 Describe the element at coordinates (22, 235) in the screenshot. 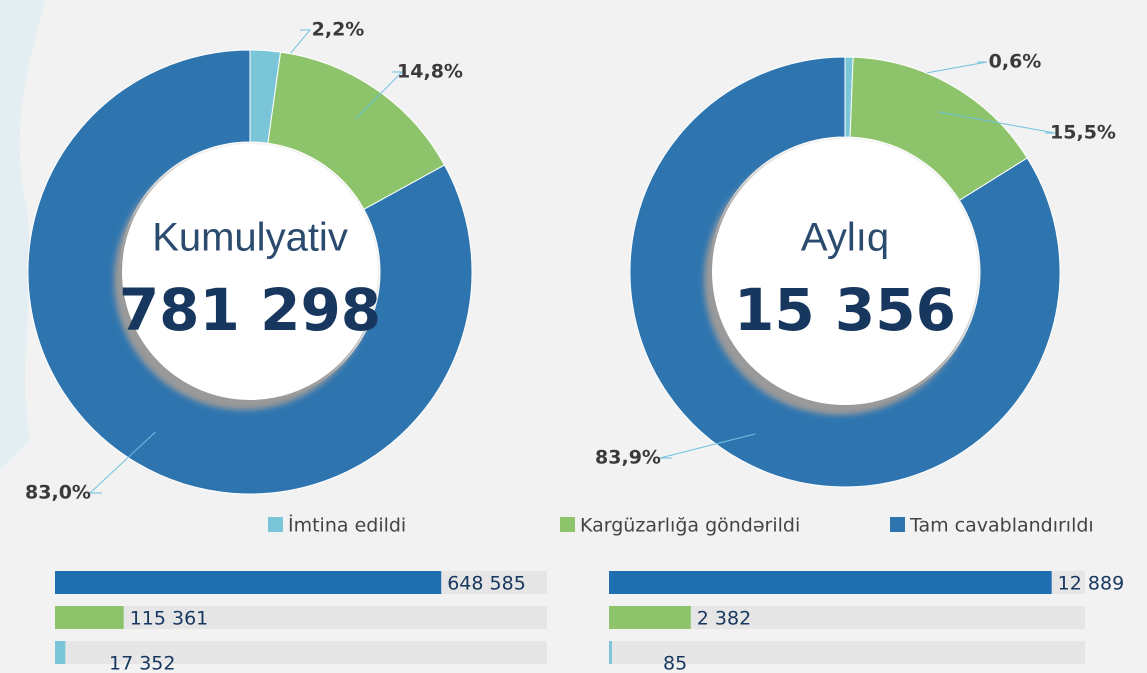

I see `map-shape` at that location.